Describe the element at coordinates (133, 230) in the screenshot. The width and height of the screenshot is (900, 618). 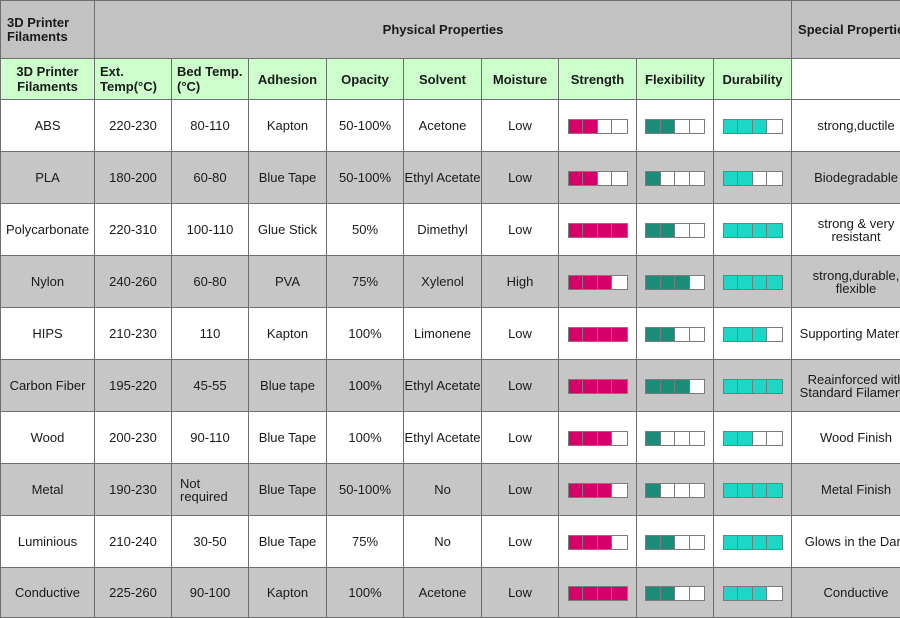
I see `ext-temp-value: 220-310` at that location.